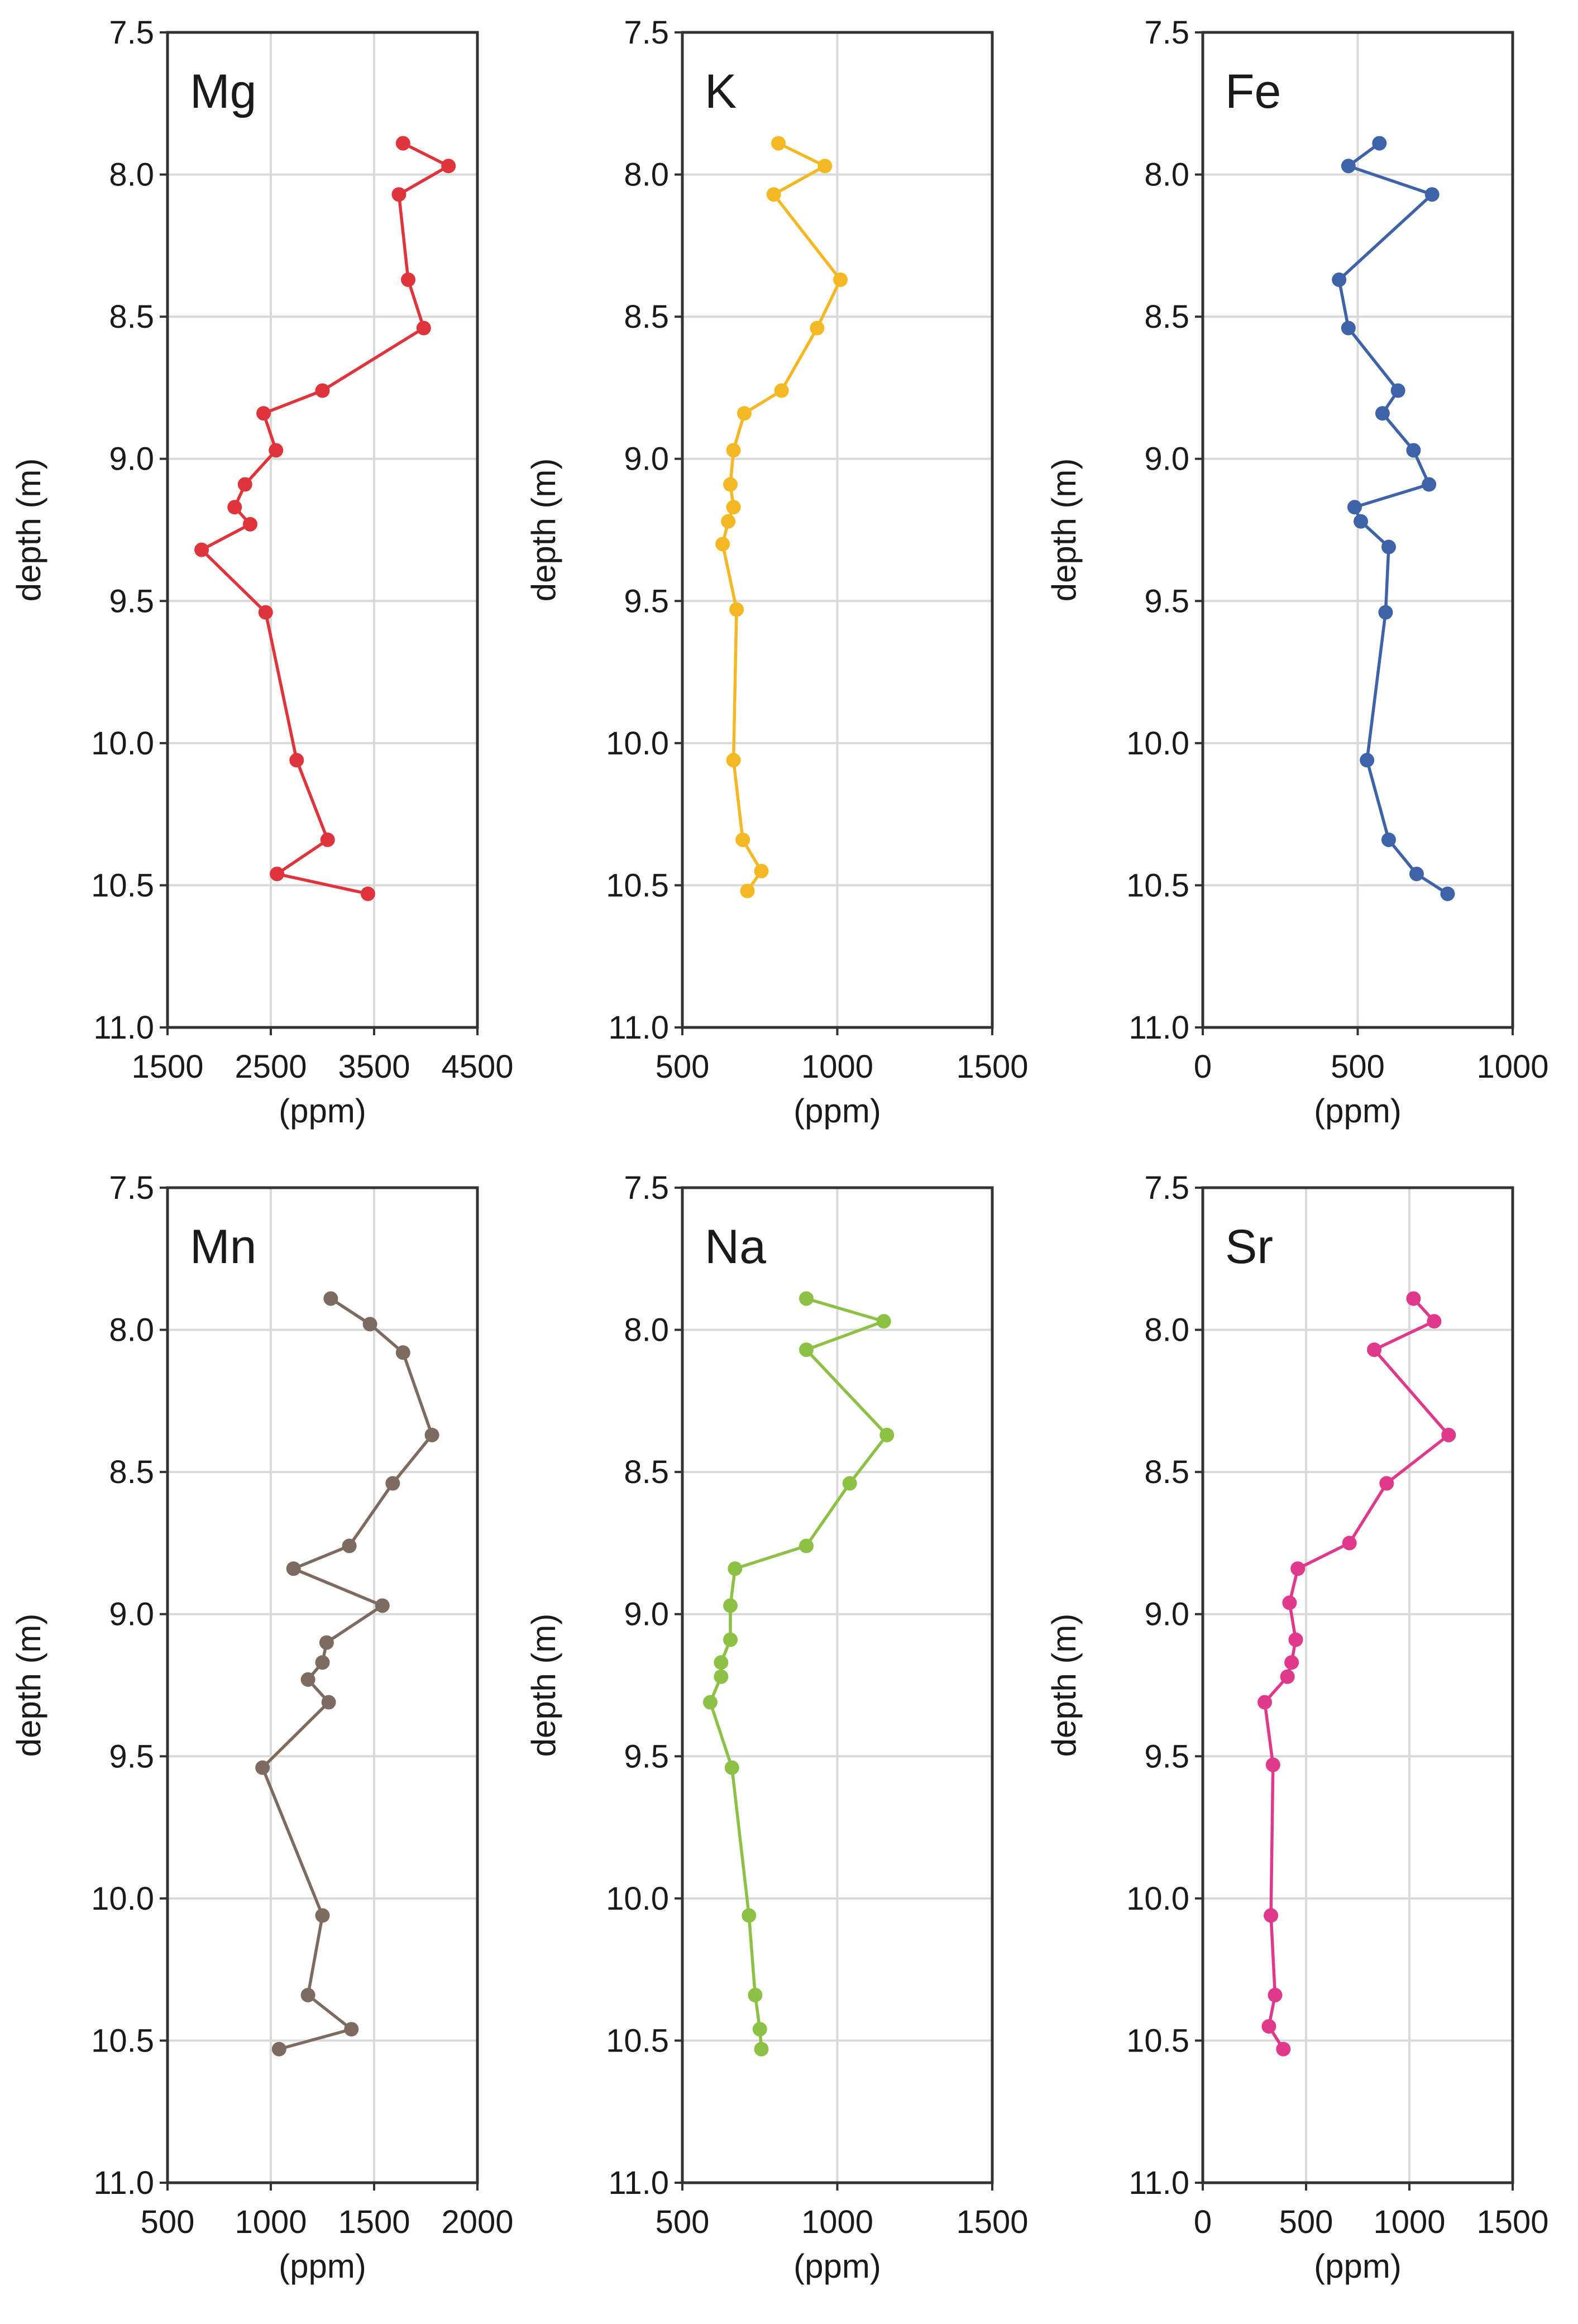 Image resolution: width=1578 pixels, height=2324 pixels. What do you see at coordinates (223, 91) in the screenshot?
I see `panel-title-mg: Mg` at bounding box center [223, 91].